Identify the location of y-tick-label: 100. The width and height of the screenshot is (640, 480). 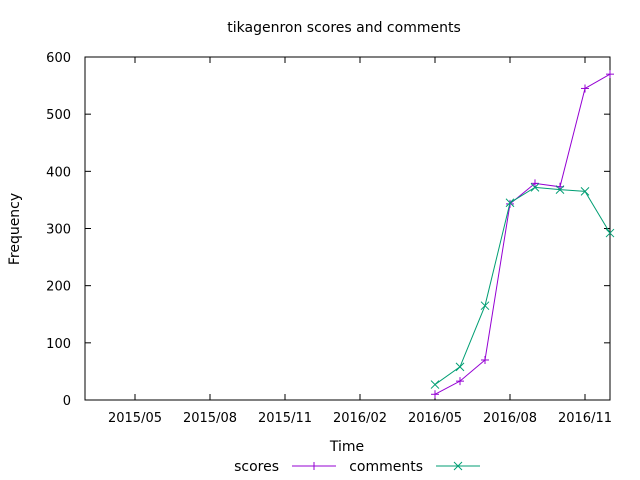
(58, 344).